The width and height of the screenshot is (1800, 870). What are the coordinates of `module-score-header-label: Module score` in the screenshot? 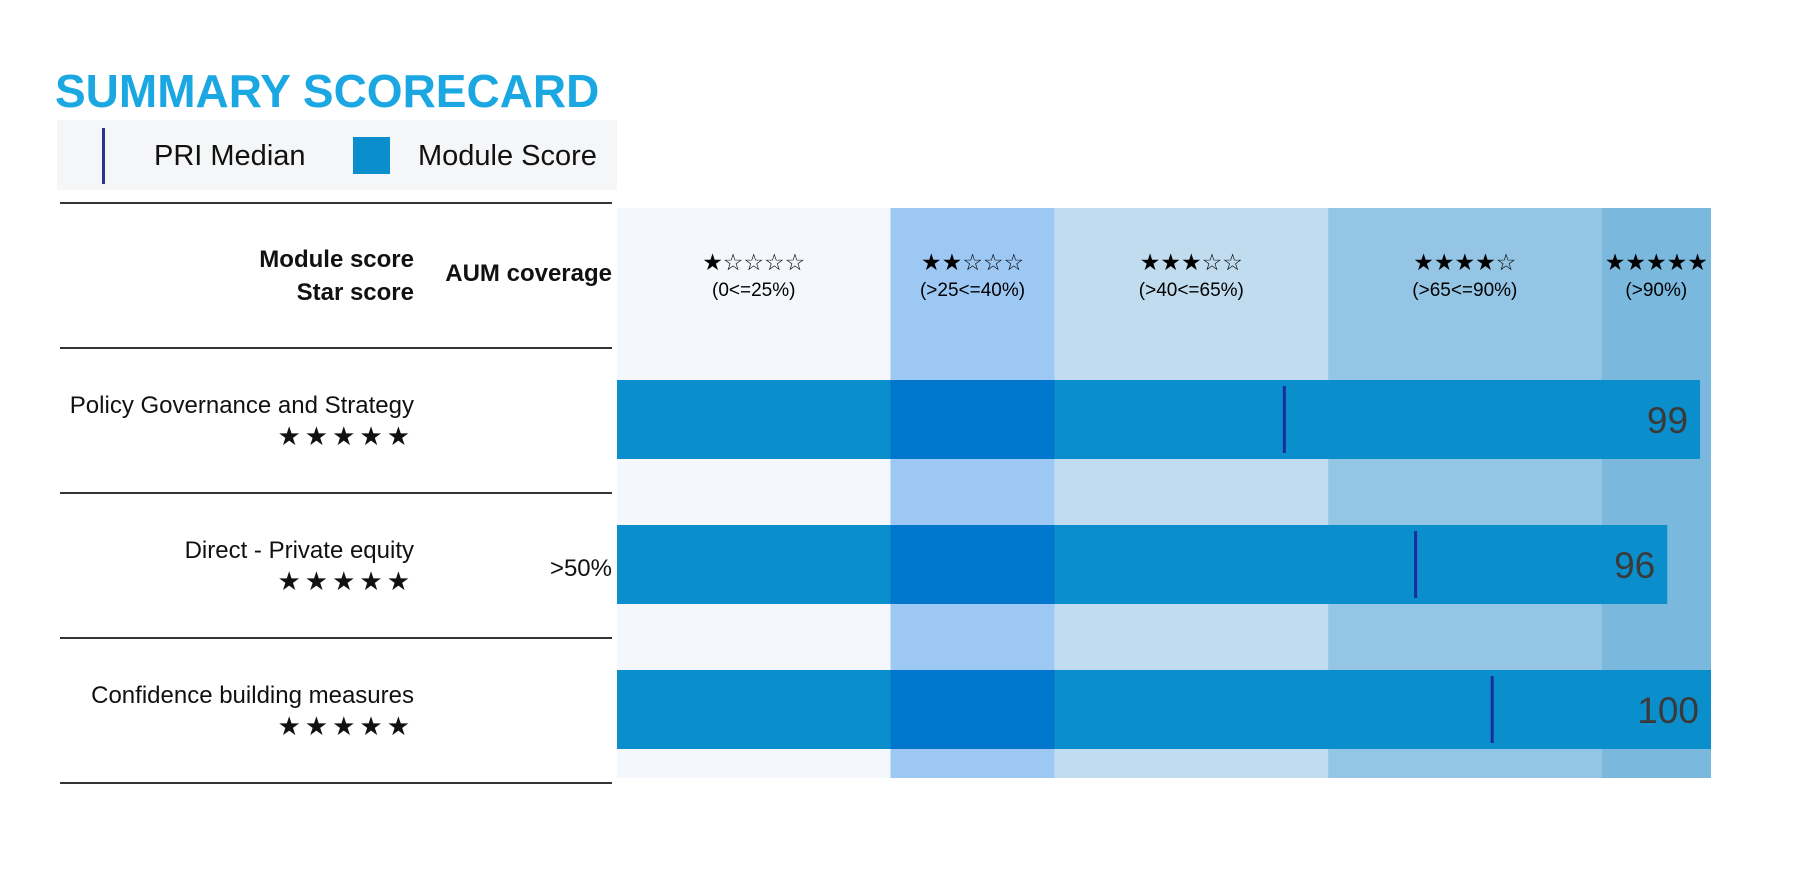 It's located at (336, 259).